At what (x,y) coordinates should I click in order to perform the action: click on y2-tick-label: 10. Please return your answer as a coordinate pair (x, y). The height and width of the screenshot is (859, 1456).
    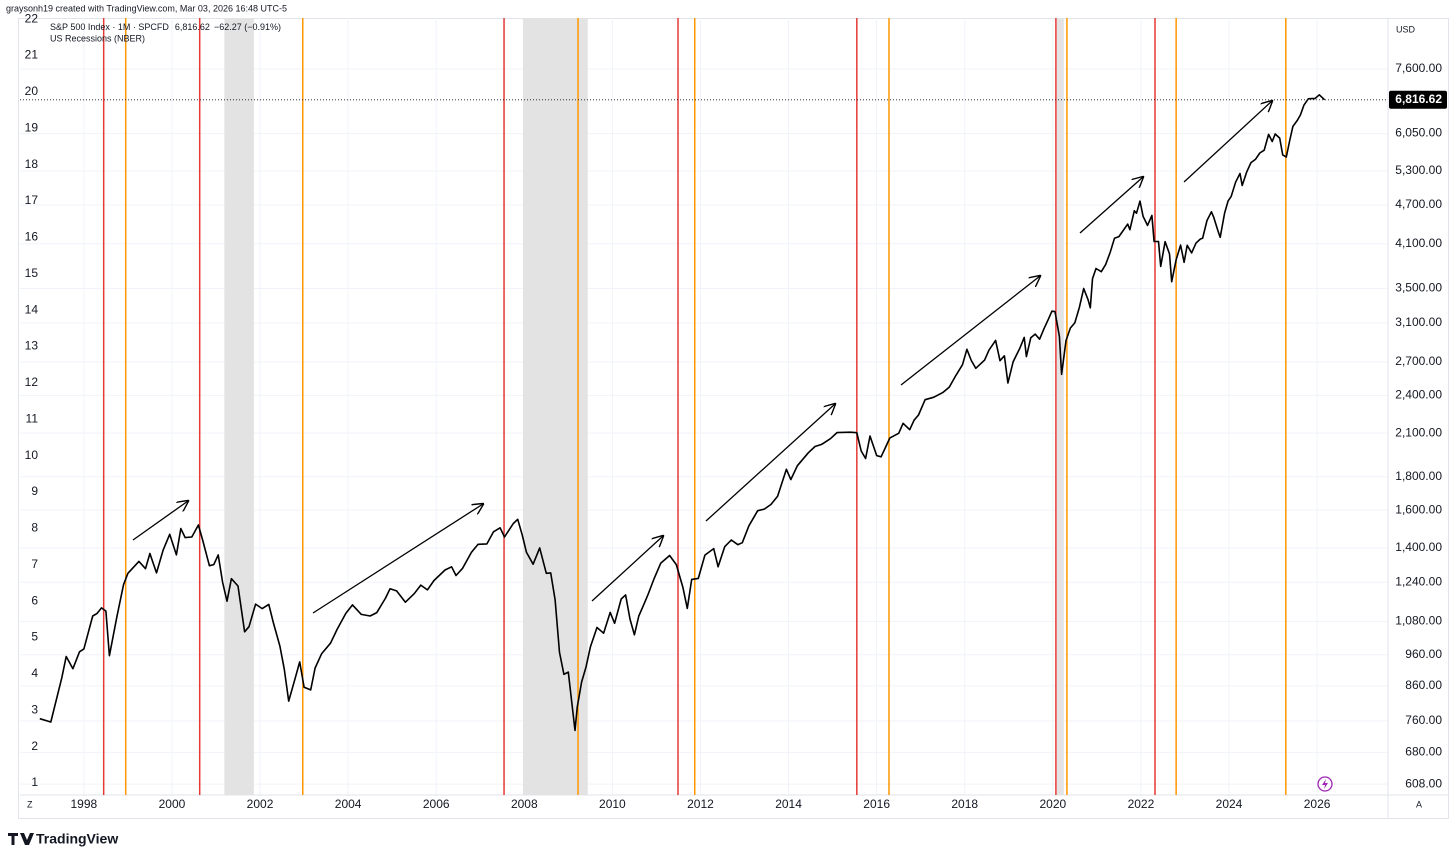
    Looking at the image, I should click on (32, 455).